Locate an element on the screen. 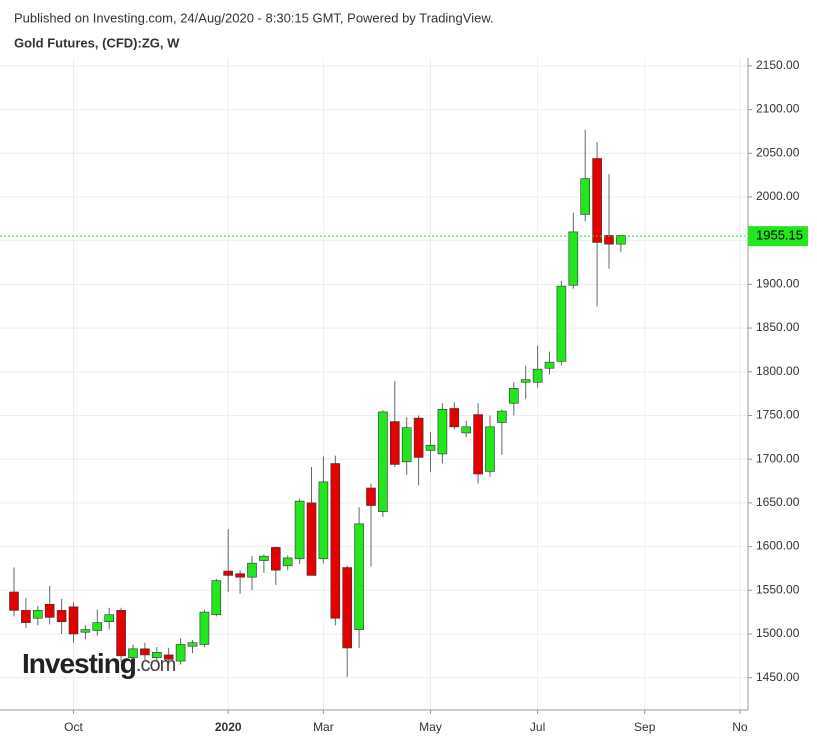 The height and width of the screenshot is (747, 817). y-tick-label: 2150.00 is located at coordinates (778, 65).